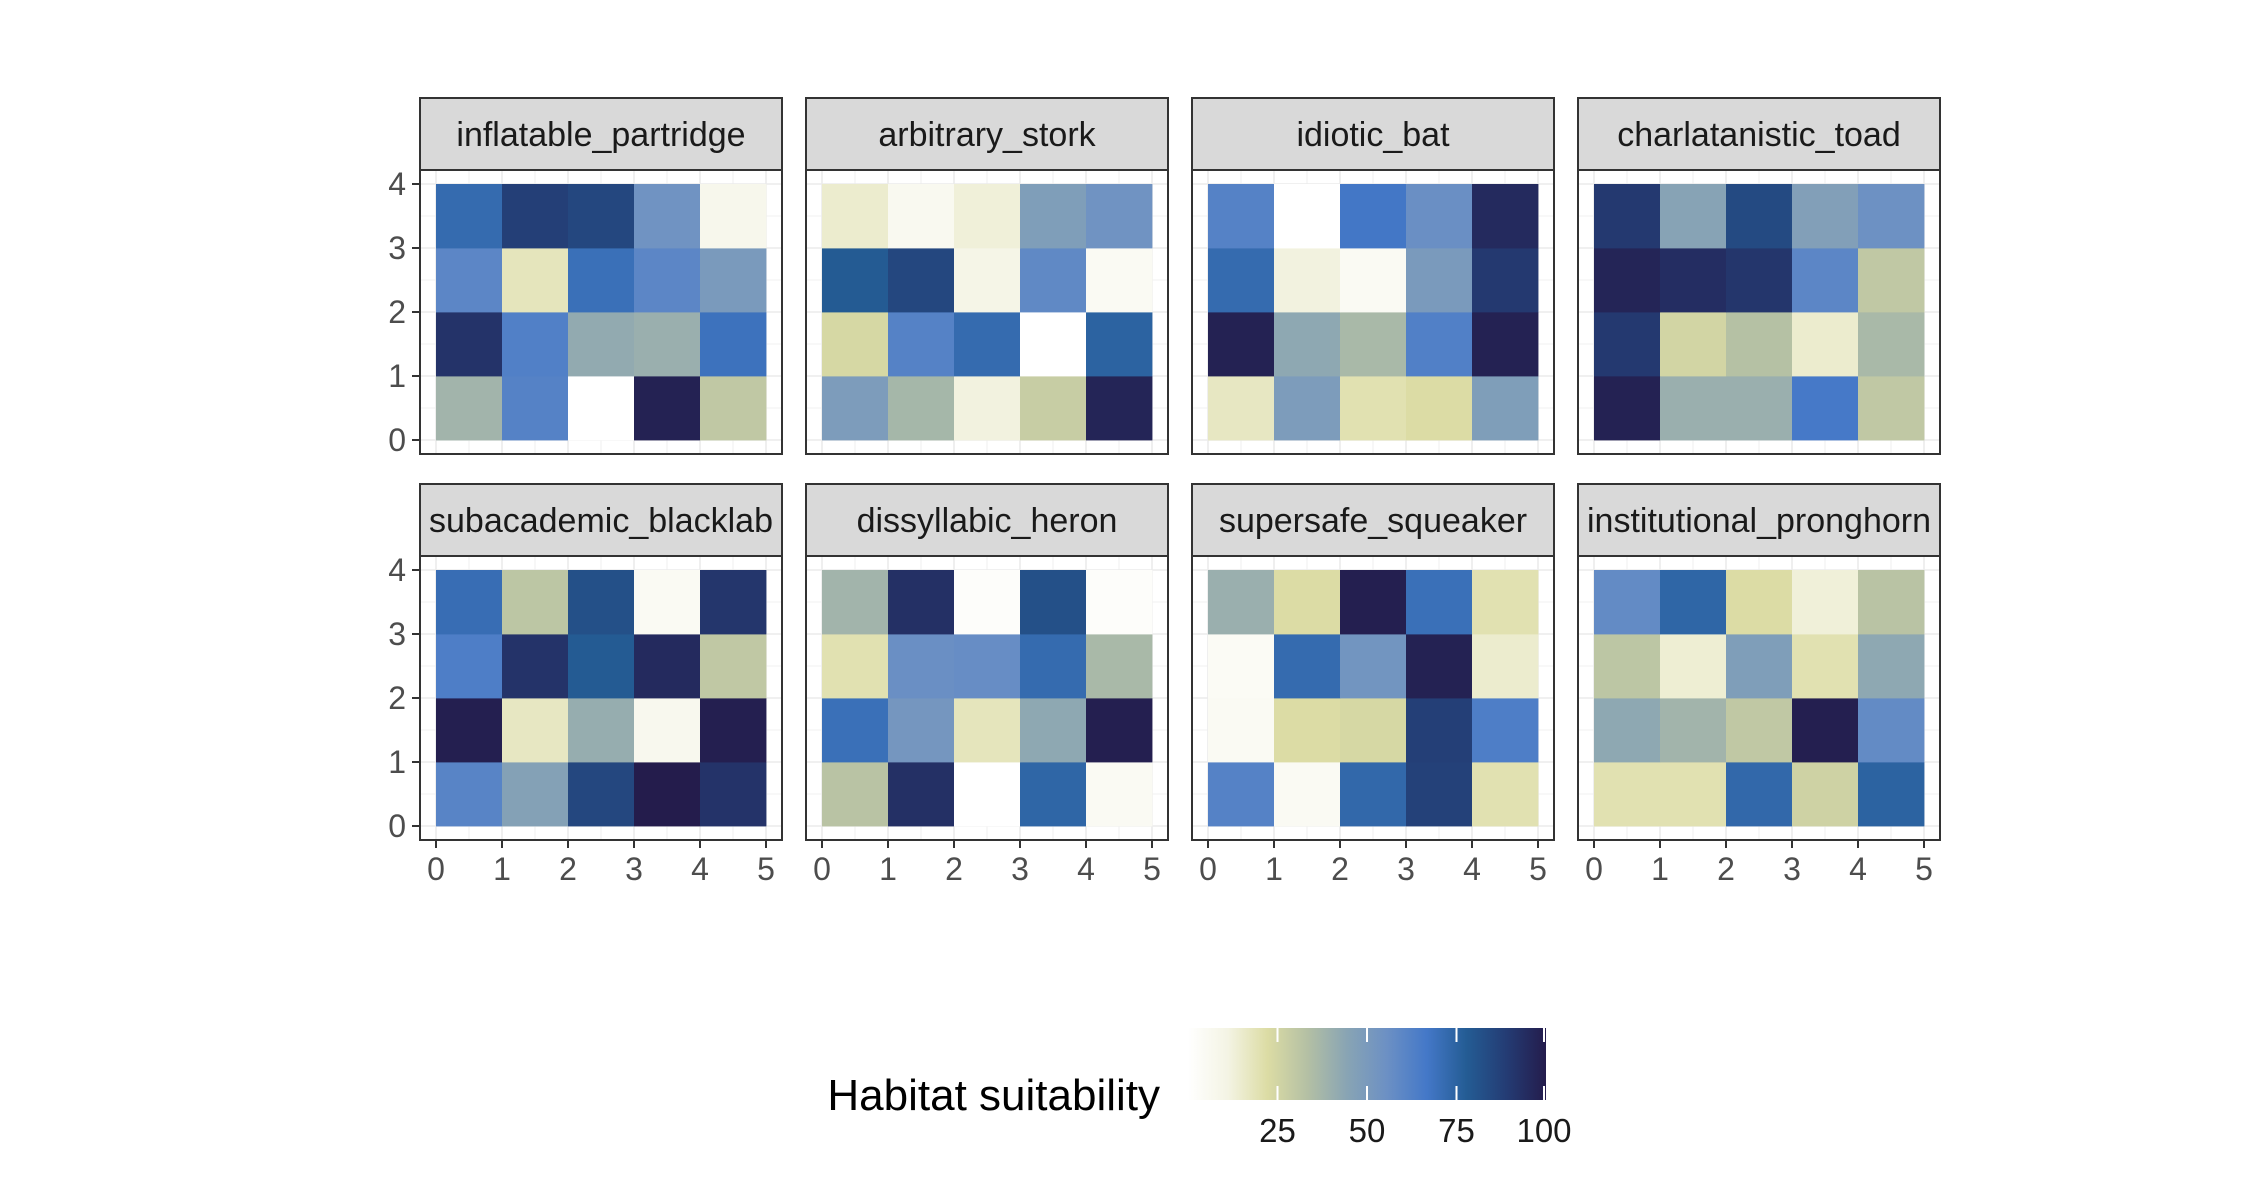 The image size is (2250, 1200). I want to click on y-tick-label: 1, so click(397, 376).